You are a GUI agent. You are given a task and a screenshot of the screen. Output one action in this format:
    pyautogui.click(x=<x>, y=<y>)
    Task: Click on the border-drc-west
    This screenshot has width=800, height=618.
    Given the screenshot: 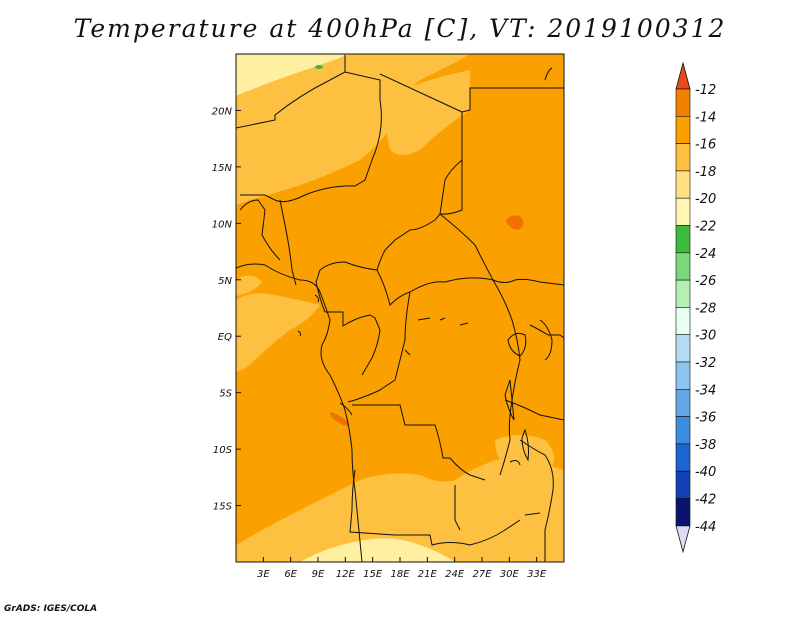 What is the action you would take?
    pyautogui.click(x=379, y=347)
    